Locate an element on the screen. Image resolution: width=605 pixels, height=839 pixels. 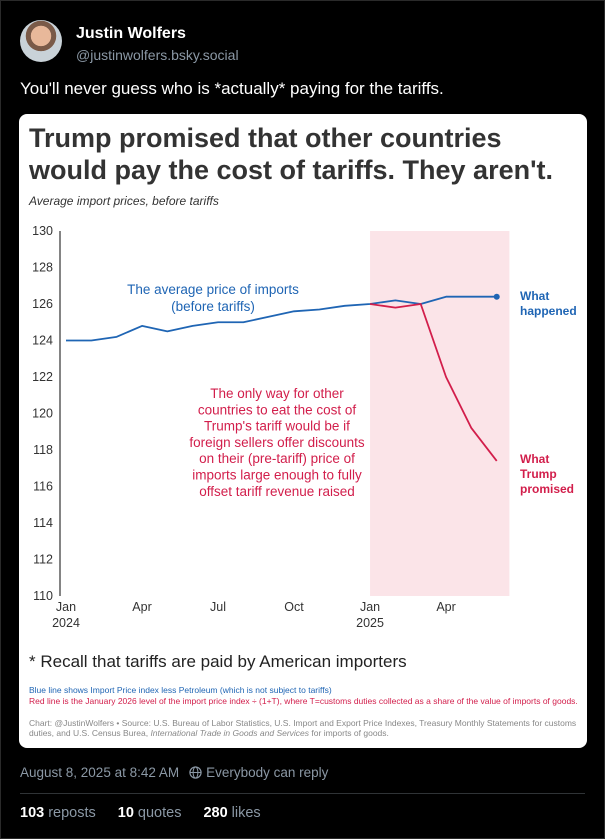
y-tick-label: 116 is located at coordinates (43, 487).